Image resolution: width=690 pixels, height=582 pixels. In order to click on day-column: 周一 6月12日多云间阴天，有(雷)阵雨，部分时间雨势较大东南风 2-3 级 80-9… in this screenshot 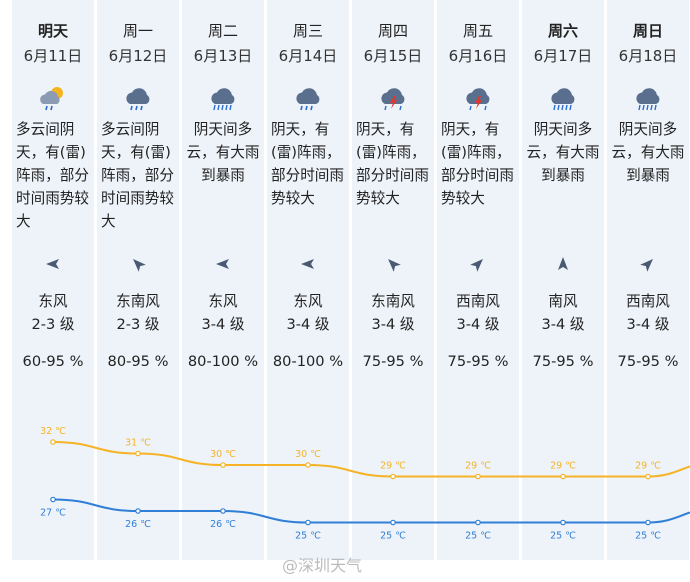, I will do `click(138, 280)`.